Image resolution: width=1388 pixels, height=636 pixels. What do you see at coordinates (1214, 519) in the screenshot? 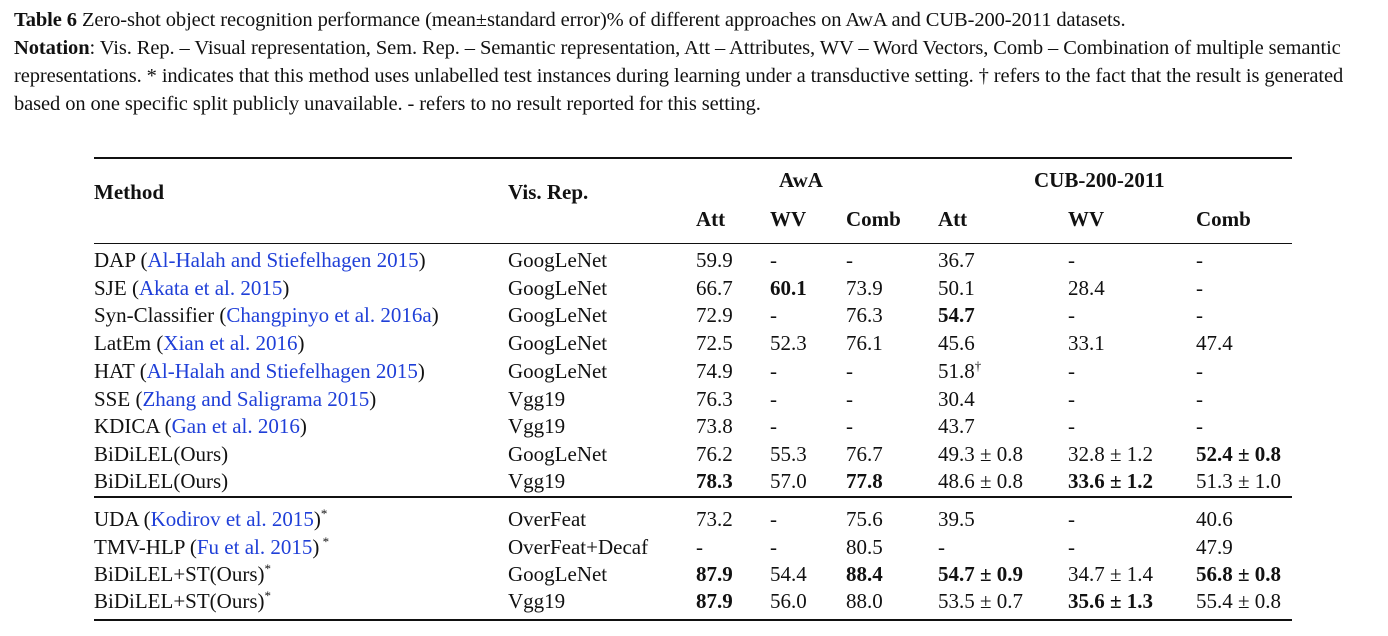
I see `result-value: 40.6` at bounding box center [1214, 519].